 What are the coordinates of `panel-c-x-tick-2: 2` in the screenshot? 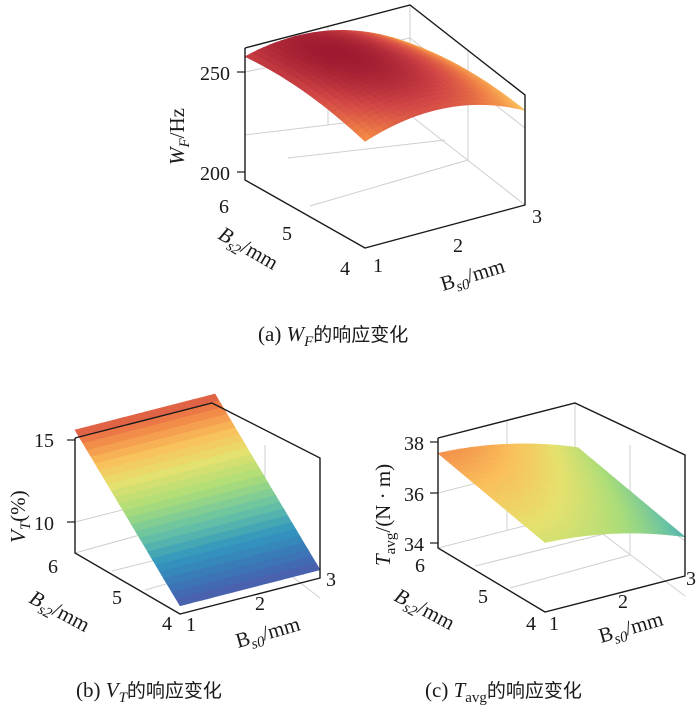 It's located at (623, 602).